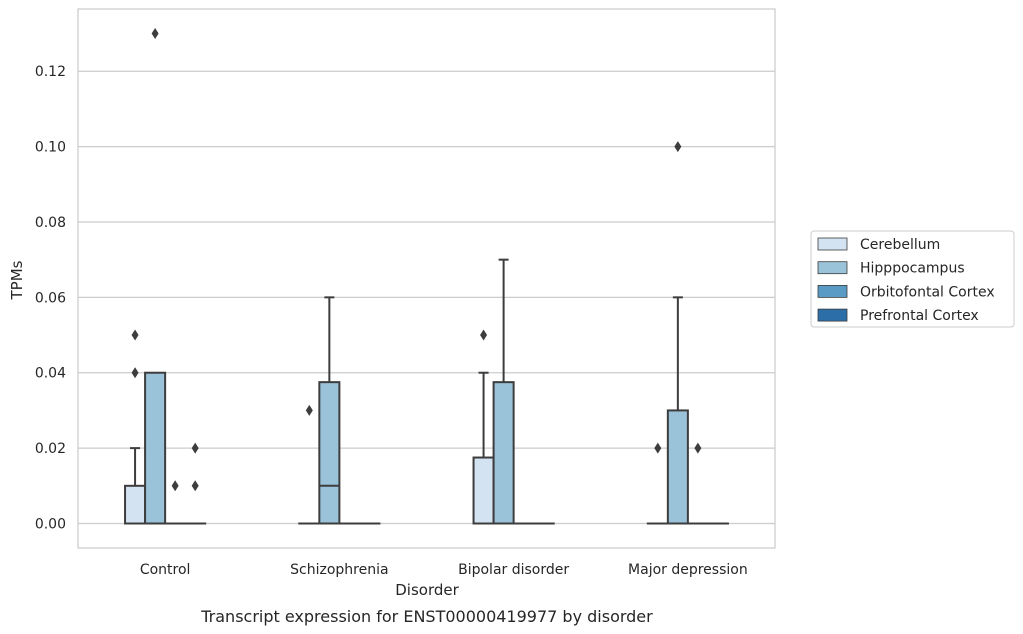 This screenshot has width=1023, height=634. What do you see at coordinates (50, 148) in the screenshot?
I see `y-tick-label: 0.10` at bounding box center [50, 148].